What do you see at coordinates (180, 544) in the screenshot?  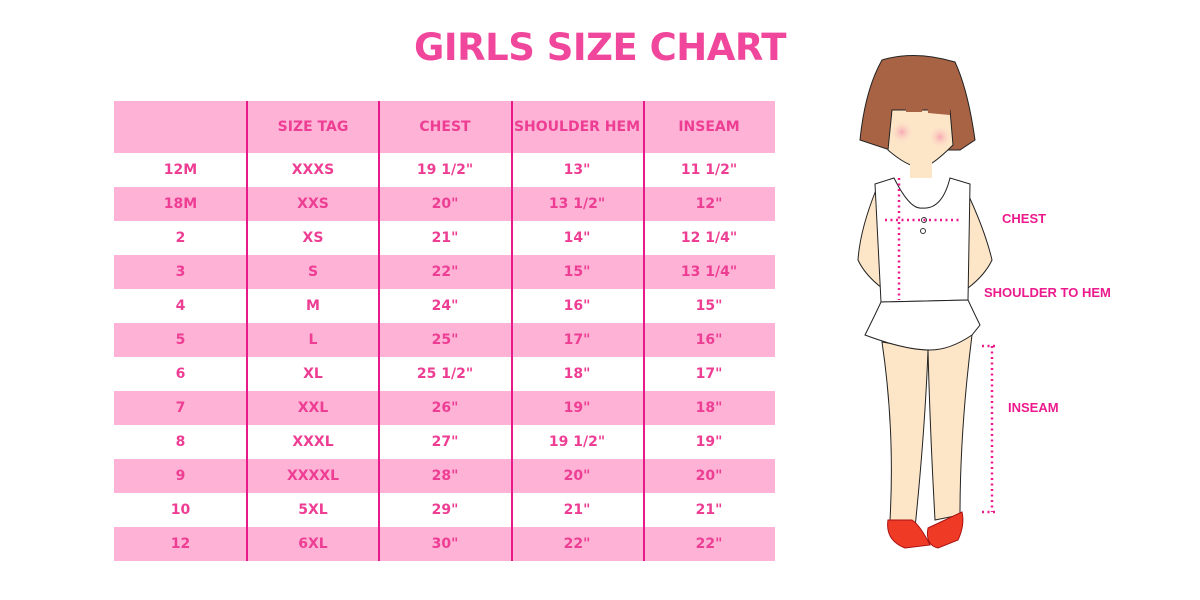 I see `table-cell: 12` at bounding box center [180, 544].